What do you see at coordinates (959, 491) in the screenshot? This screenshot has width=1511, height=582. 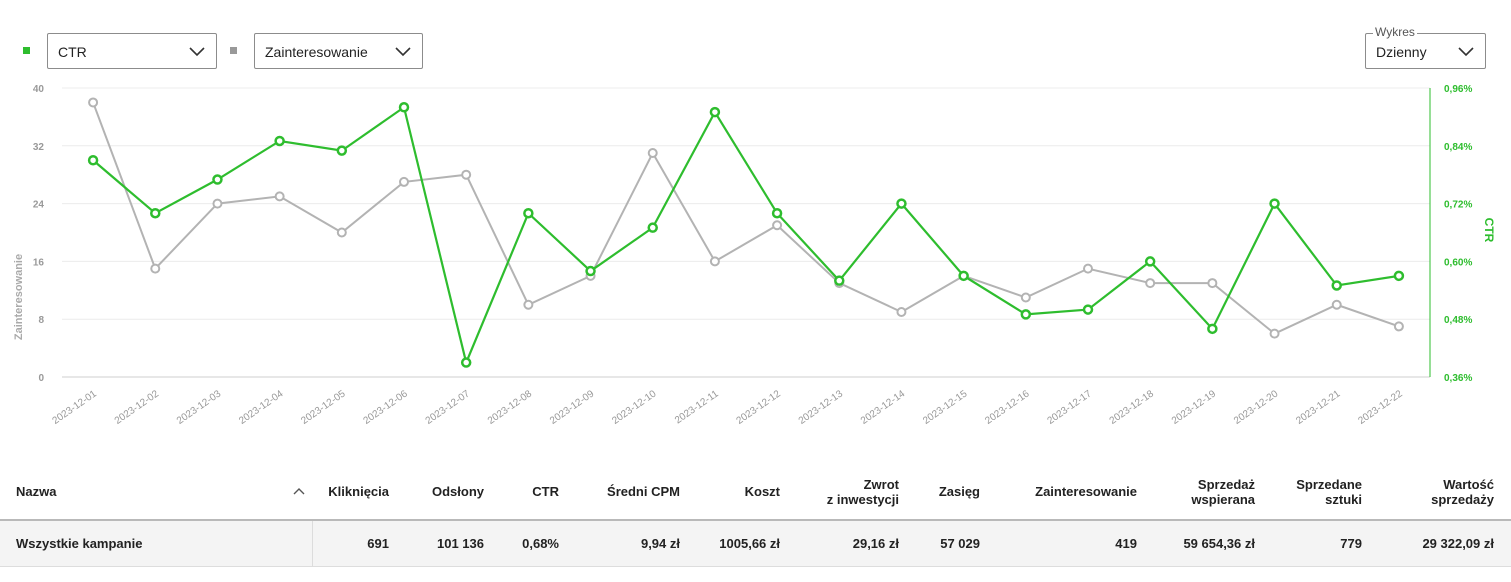 I see `col-zasieg: Zasięg` at bounding box center [959, 491].